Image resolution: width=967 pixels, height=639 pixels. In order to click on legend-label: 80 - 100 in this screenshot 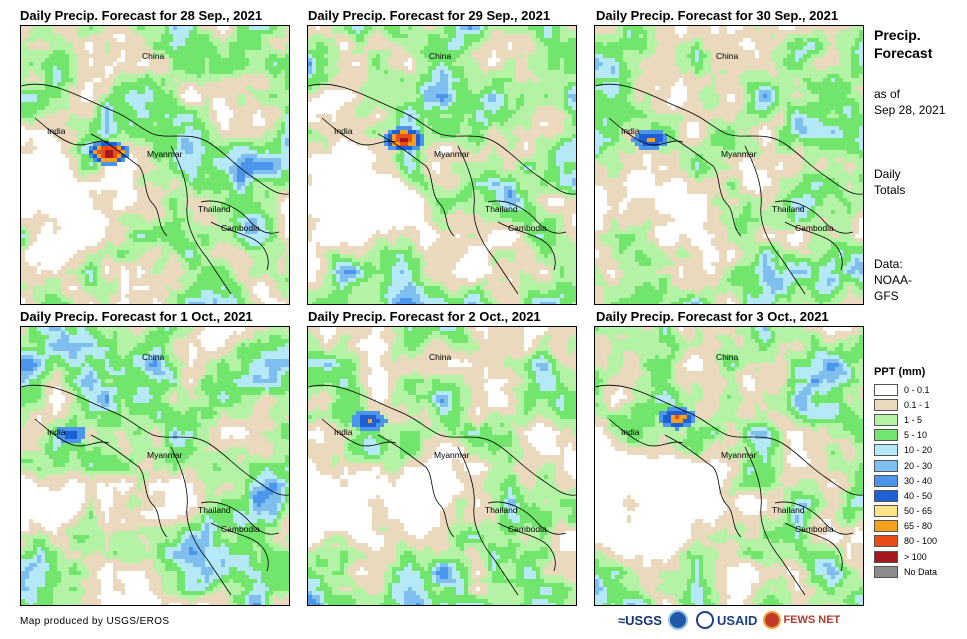, I will do `click(920, 541)`.